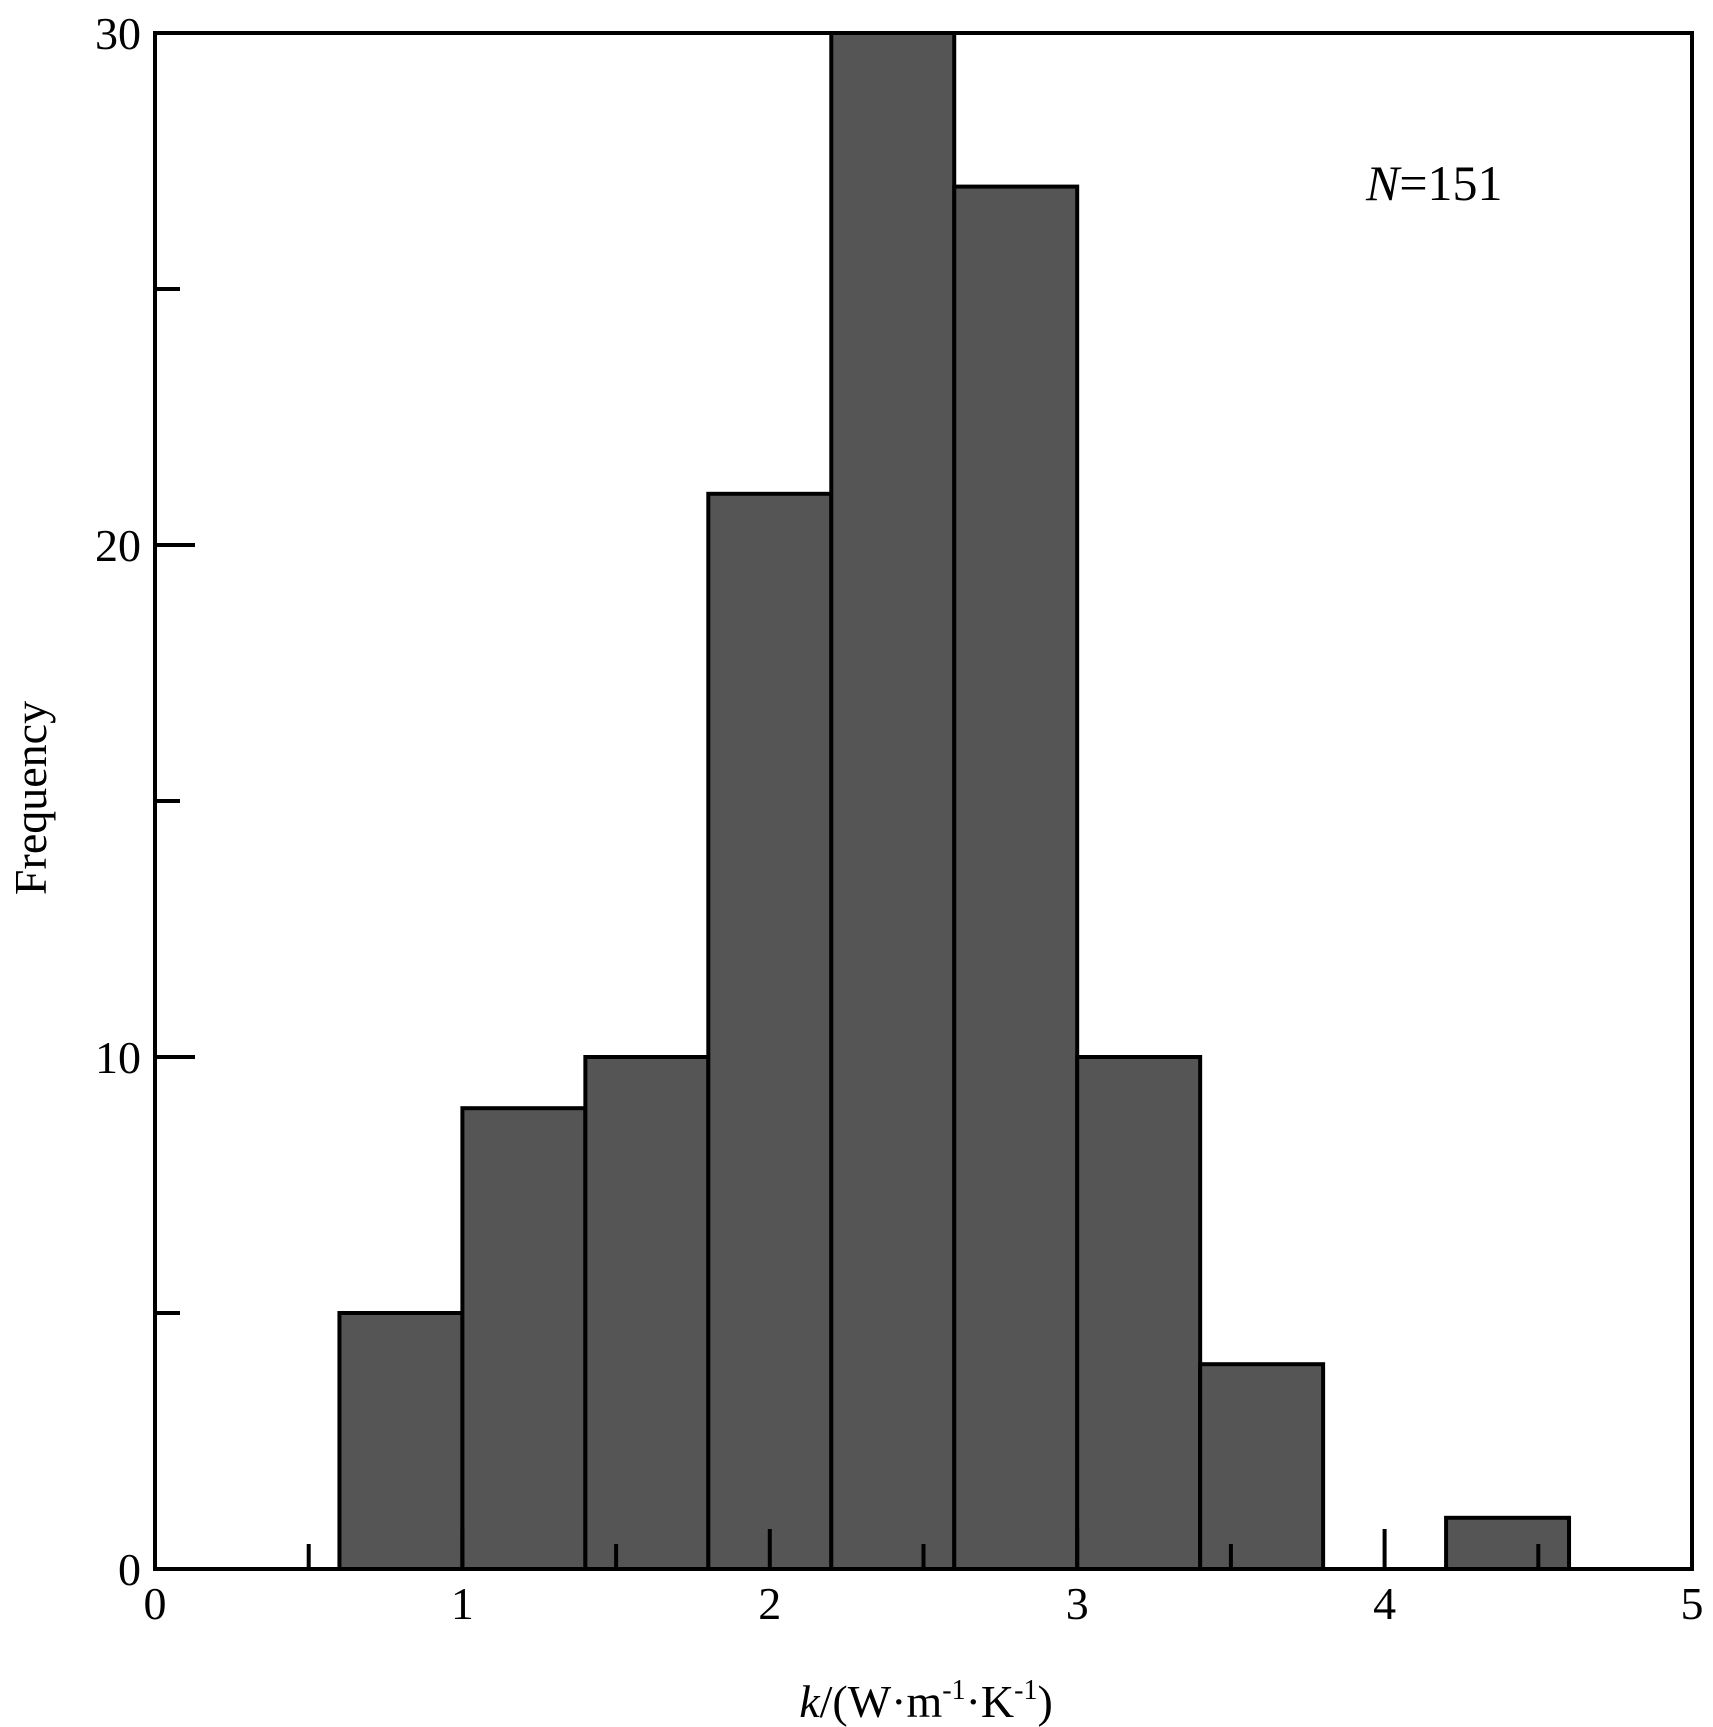 The width and height of the screenshot is (1713, 1727). Describe the element at coordinates (1044, 1701) in the screenshot. I see `x-axis-unit-part3: )` at that location.